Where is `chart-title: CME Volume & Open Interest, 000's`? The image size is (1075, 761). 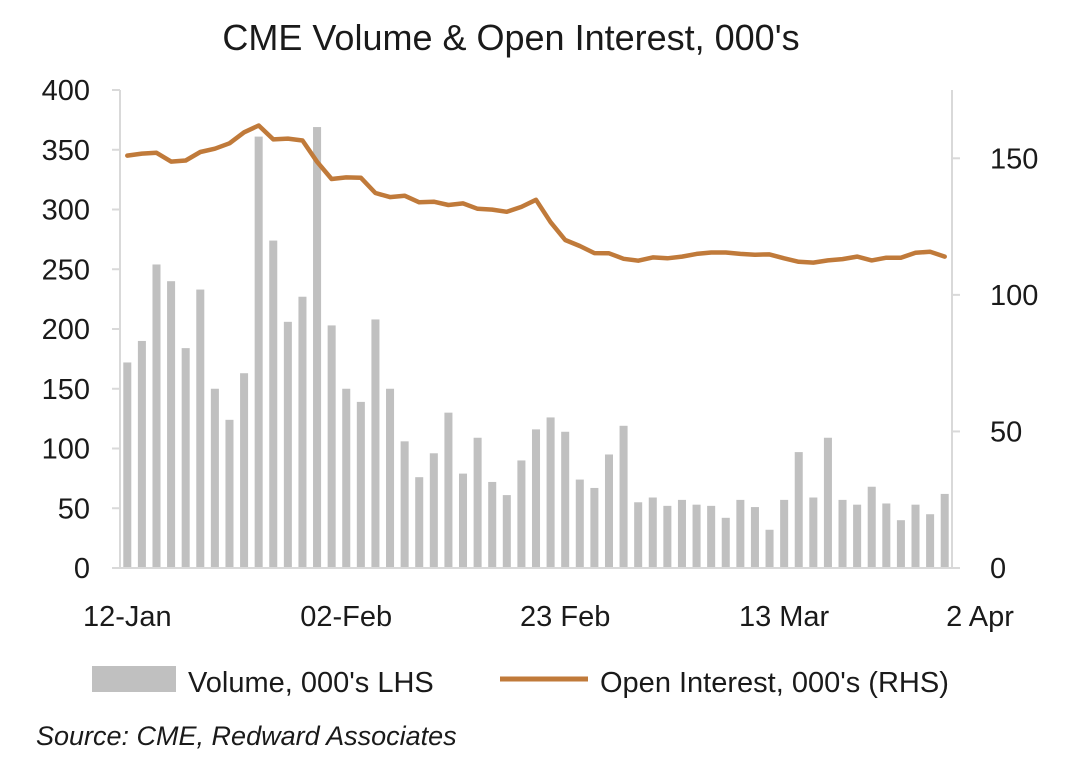
chart-title: CME Volume & Open Interest, 000's is located at coordinates (510, 37).